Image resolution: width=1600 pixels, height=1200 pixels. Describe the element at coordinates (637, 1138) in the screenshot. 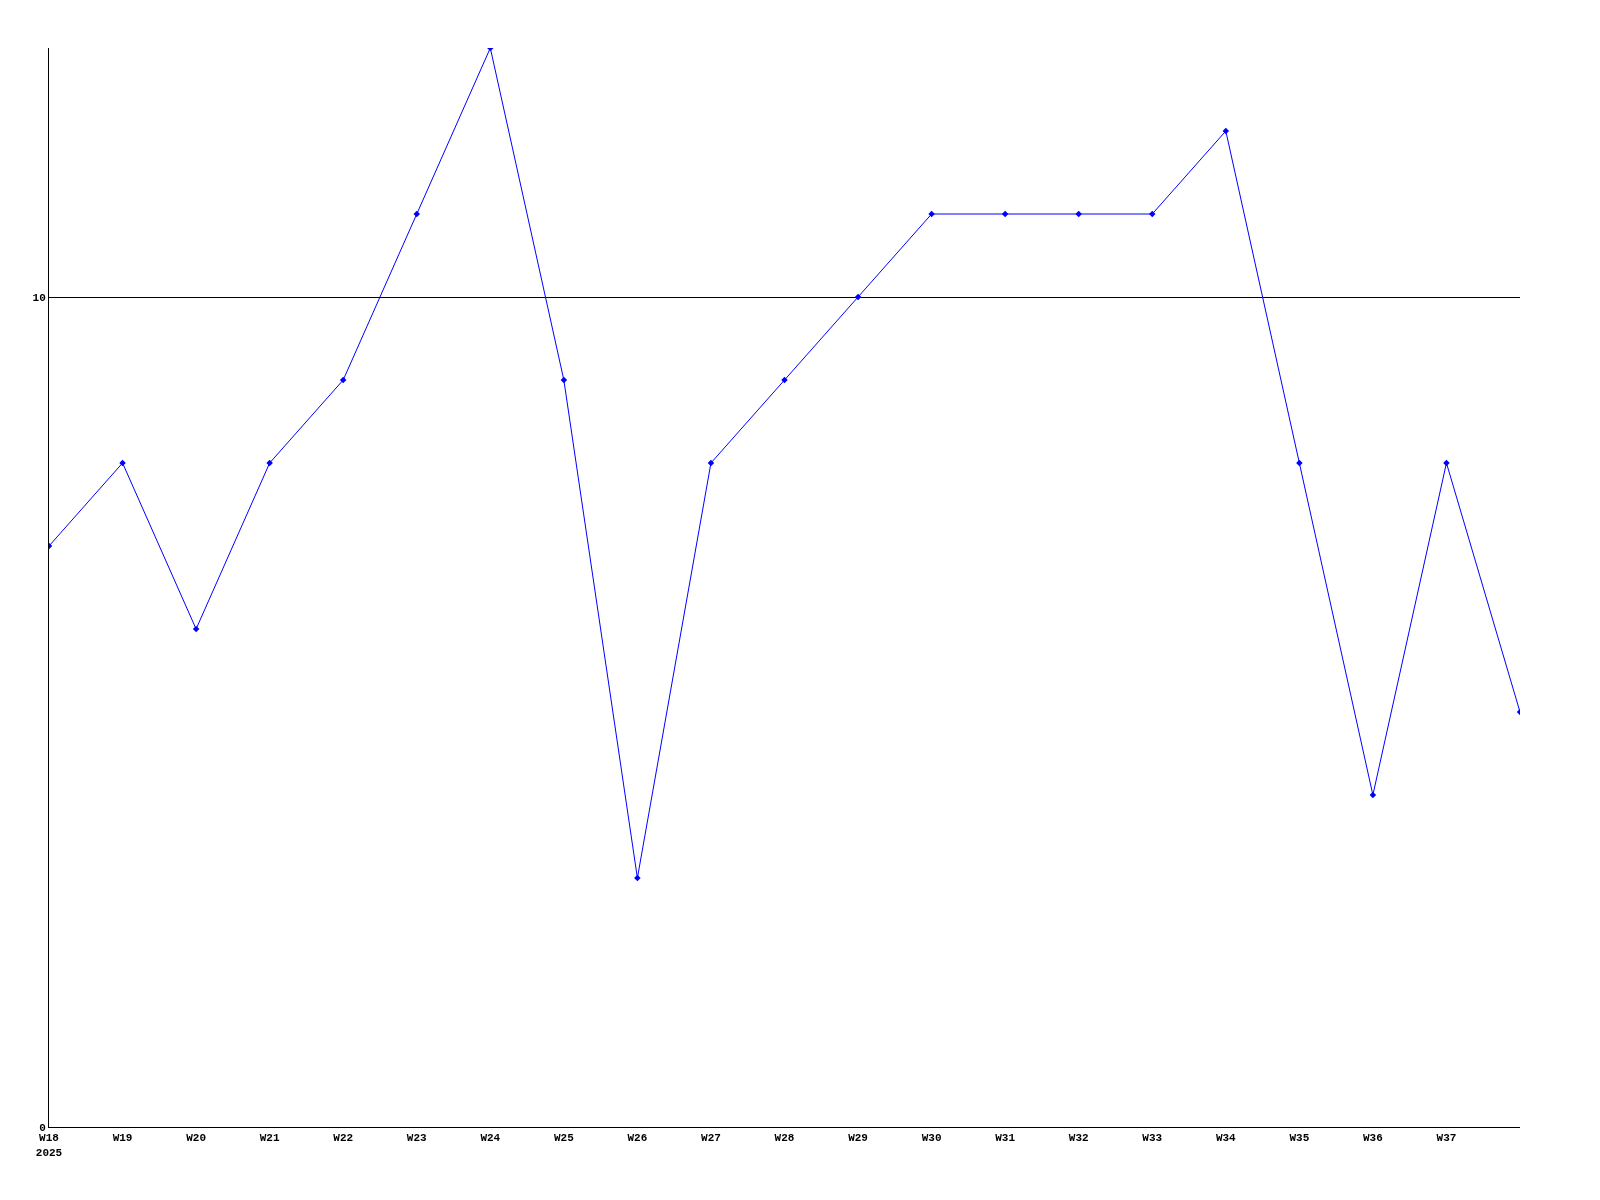

I see `x-tick-label: W26` at that location.